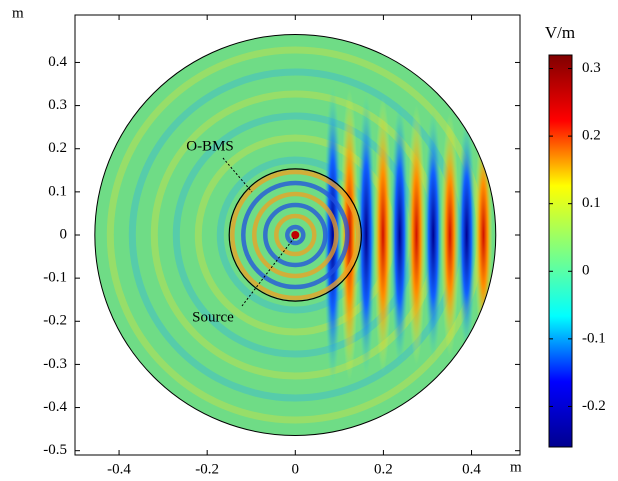  Describe the element at coordinates (57, 62) in the screenshot. I see `y-tick-label: 0.4` at that location.